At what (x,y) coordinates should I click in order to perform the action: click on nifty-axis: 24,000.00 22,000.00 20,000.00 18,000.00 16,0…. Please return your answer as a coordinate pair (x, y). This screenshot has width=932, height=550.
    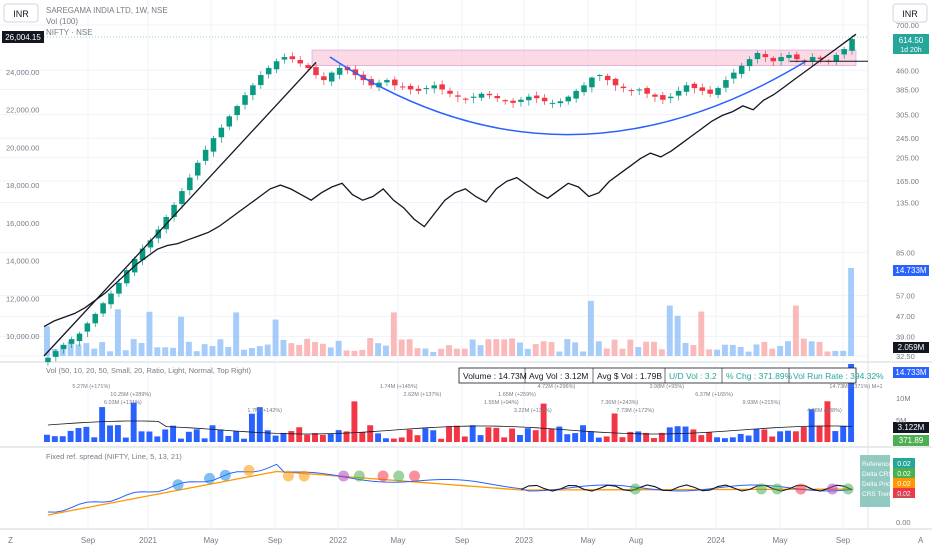
    Looking at the image, I should click on (22, 204).